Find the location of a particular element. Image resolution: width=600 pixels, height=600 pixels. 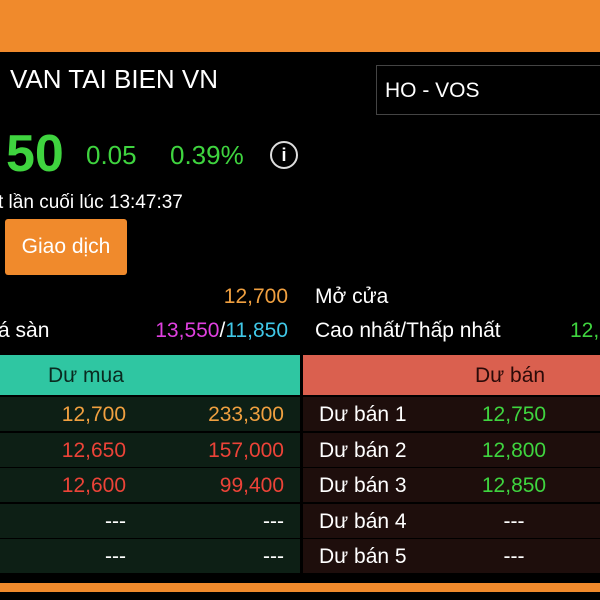

order-row: 12,700 233,300 Dư bán 1 12,750 is located at coordinates (300, 414).